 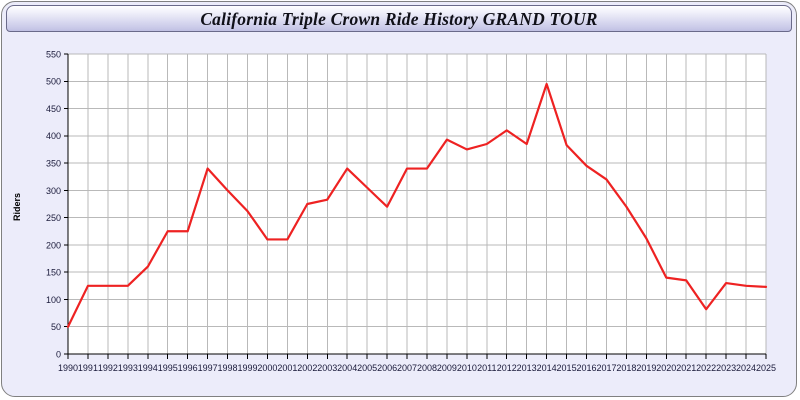 What do you see at coordinates (467, 368) in the screenshot?
I see `x-tick-label: 2010` at bounding box center [467, 368].